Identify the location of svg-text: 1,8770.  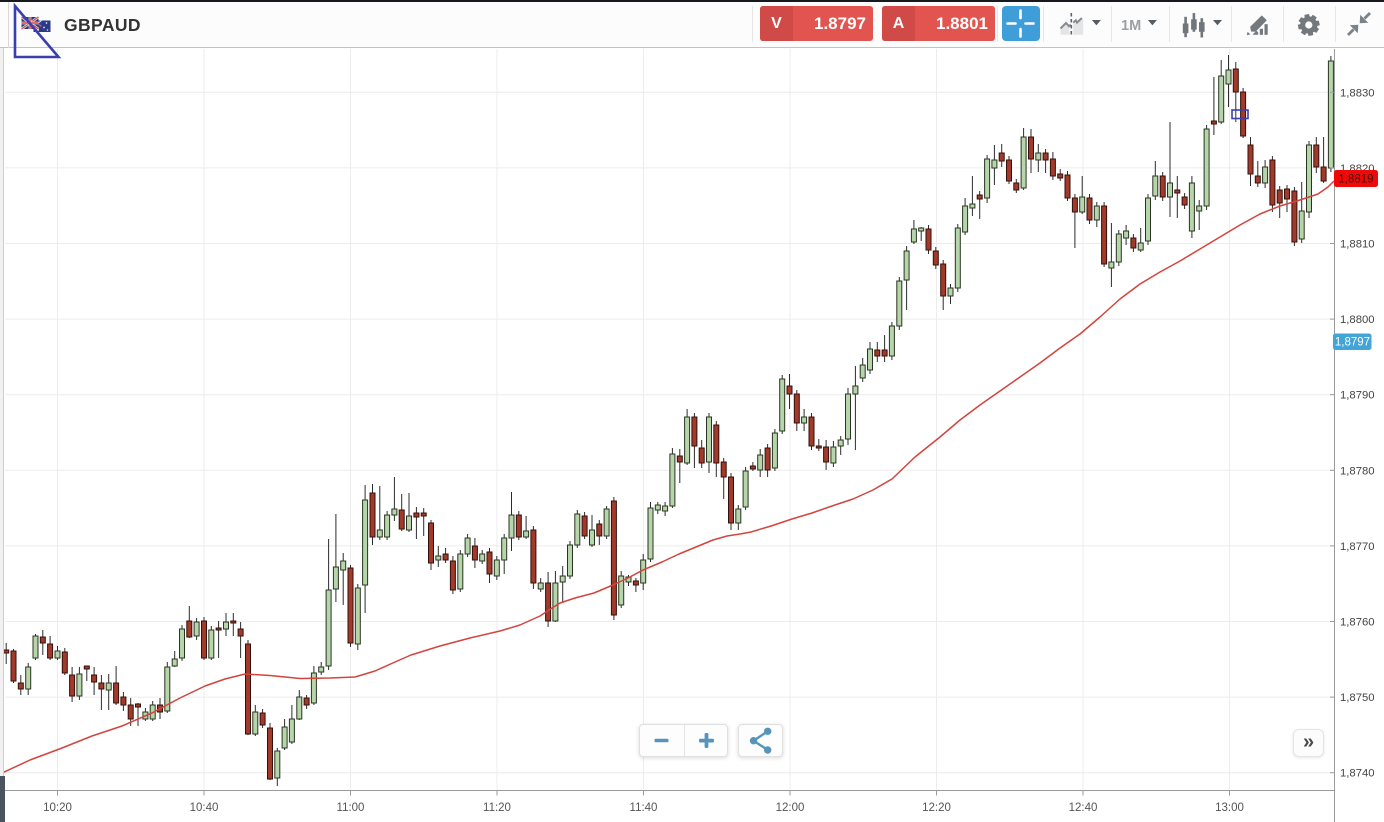
(1357, 547).